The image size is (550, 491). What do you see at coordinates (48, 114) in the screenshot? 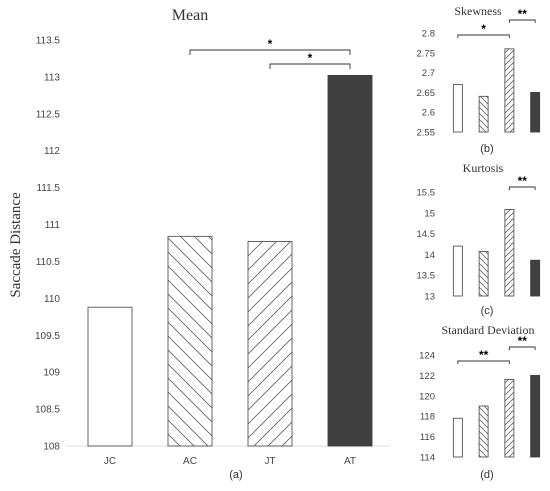
I see `ytick-label: 112.5` at bounding box center [48, 114].